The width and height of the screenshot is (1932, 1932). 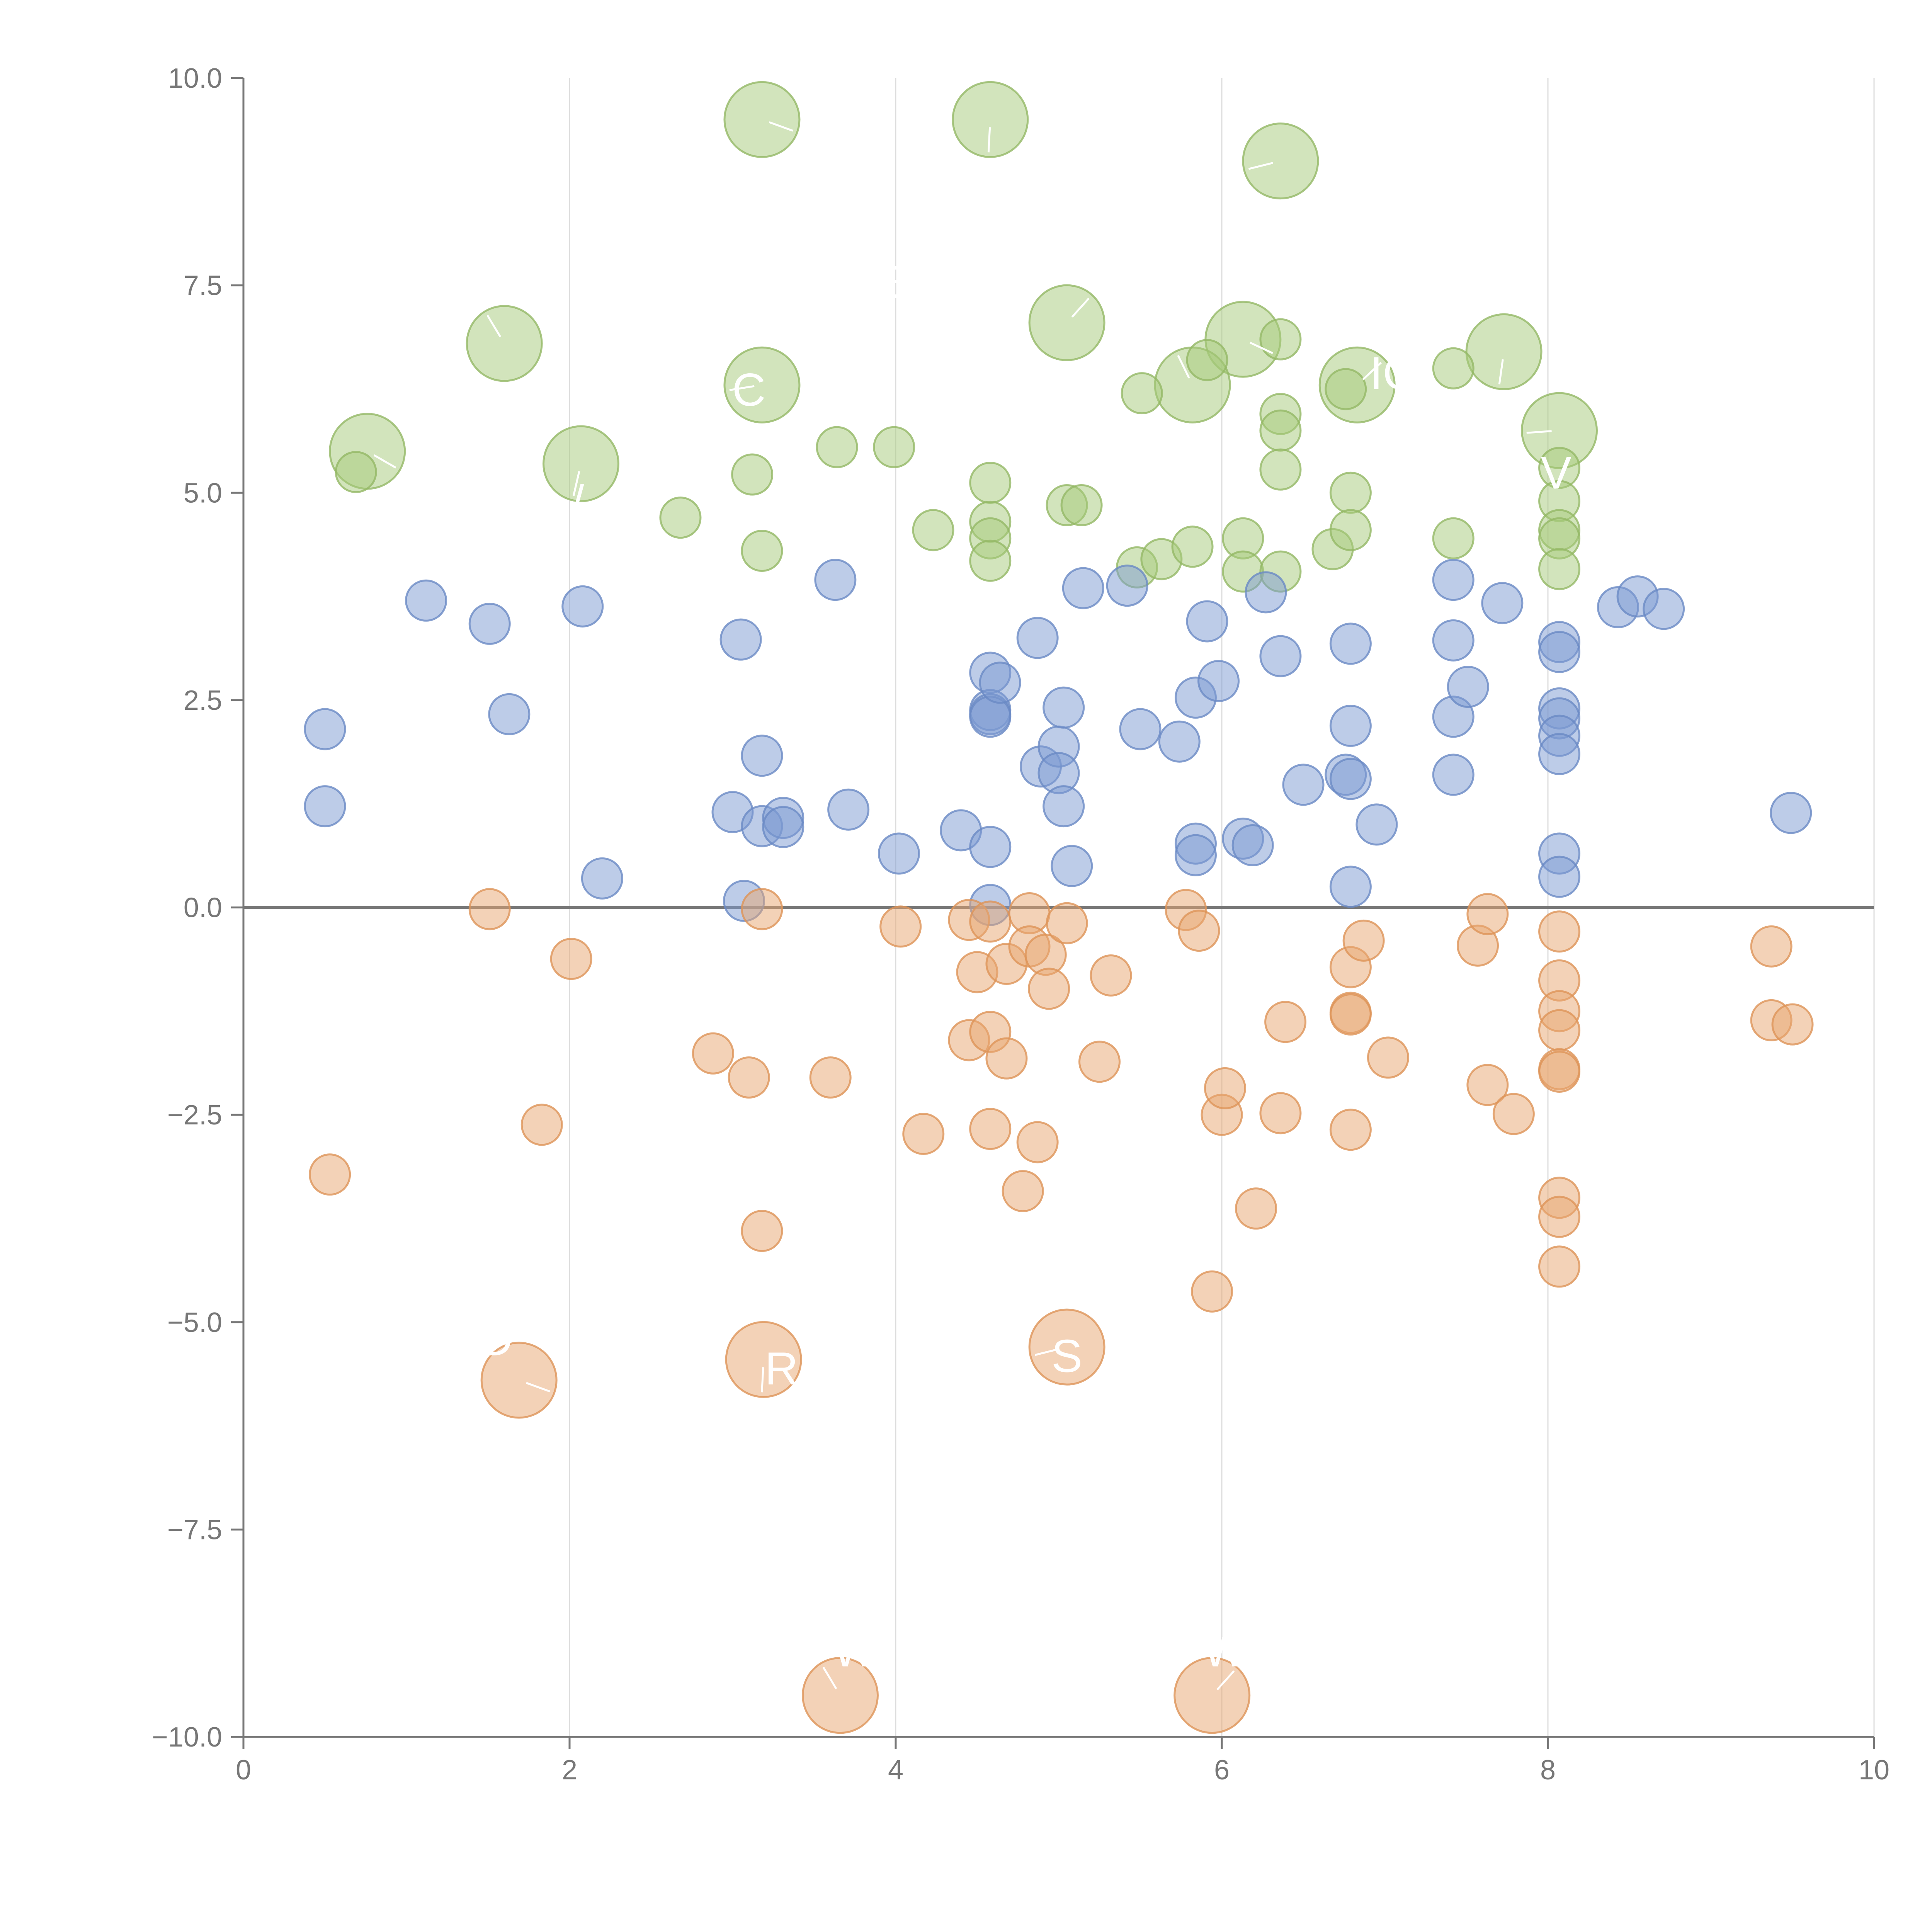 What do you see at coordinates (244, 1771) in the screenshot?
I see `x-tick-label: 0` at bounding box center [244, 1771].